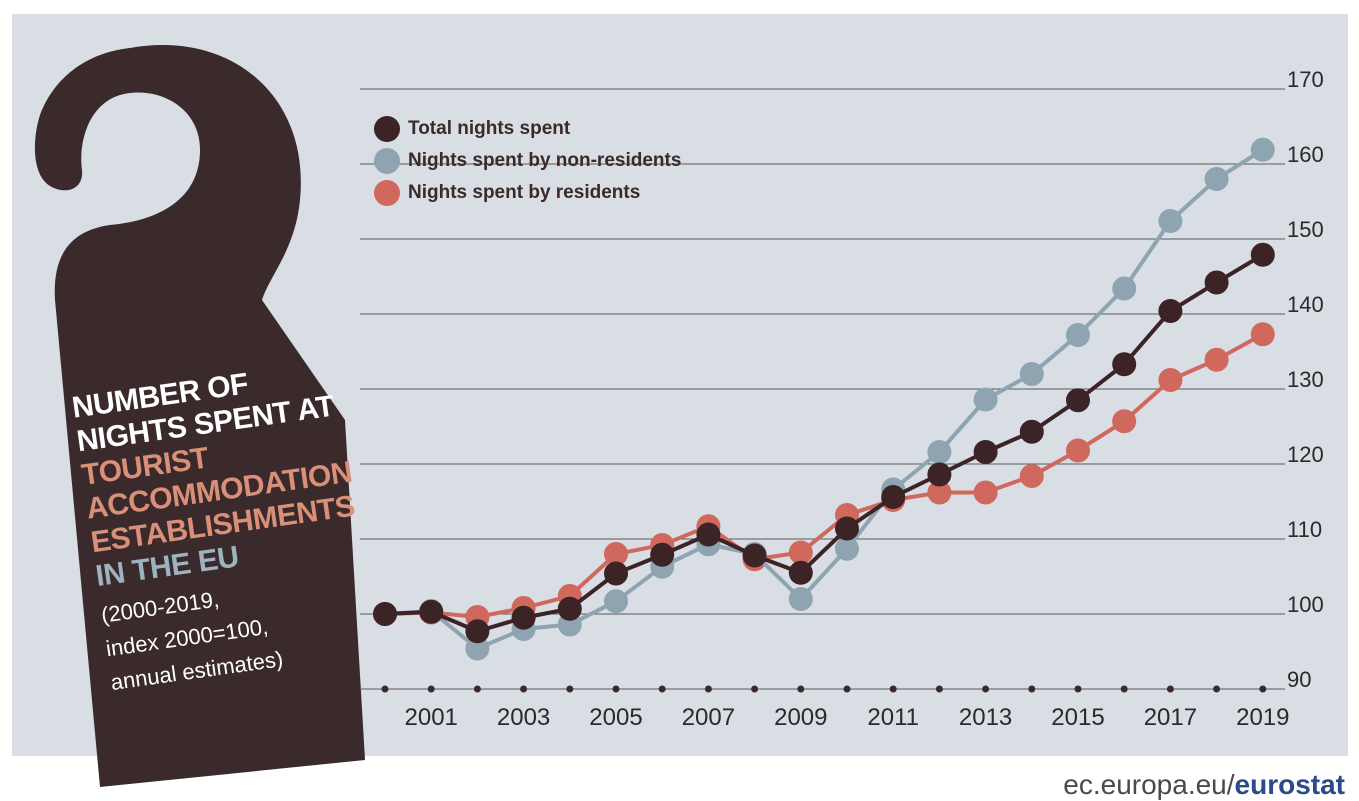 The height and width of the screenshot is (801, 1359). I want to click on data-point-0-2018, so click(1216, 282).